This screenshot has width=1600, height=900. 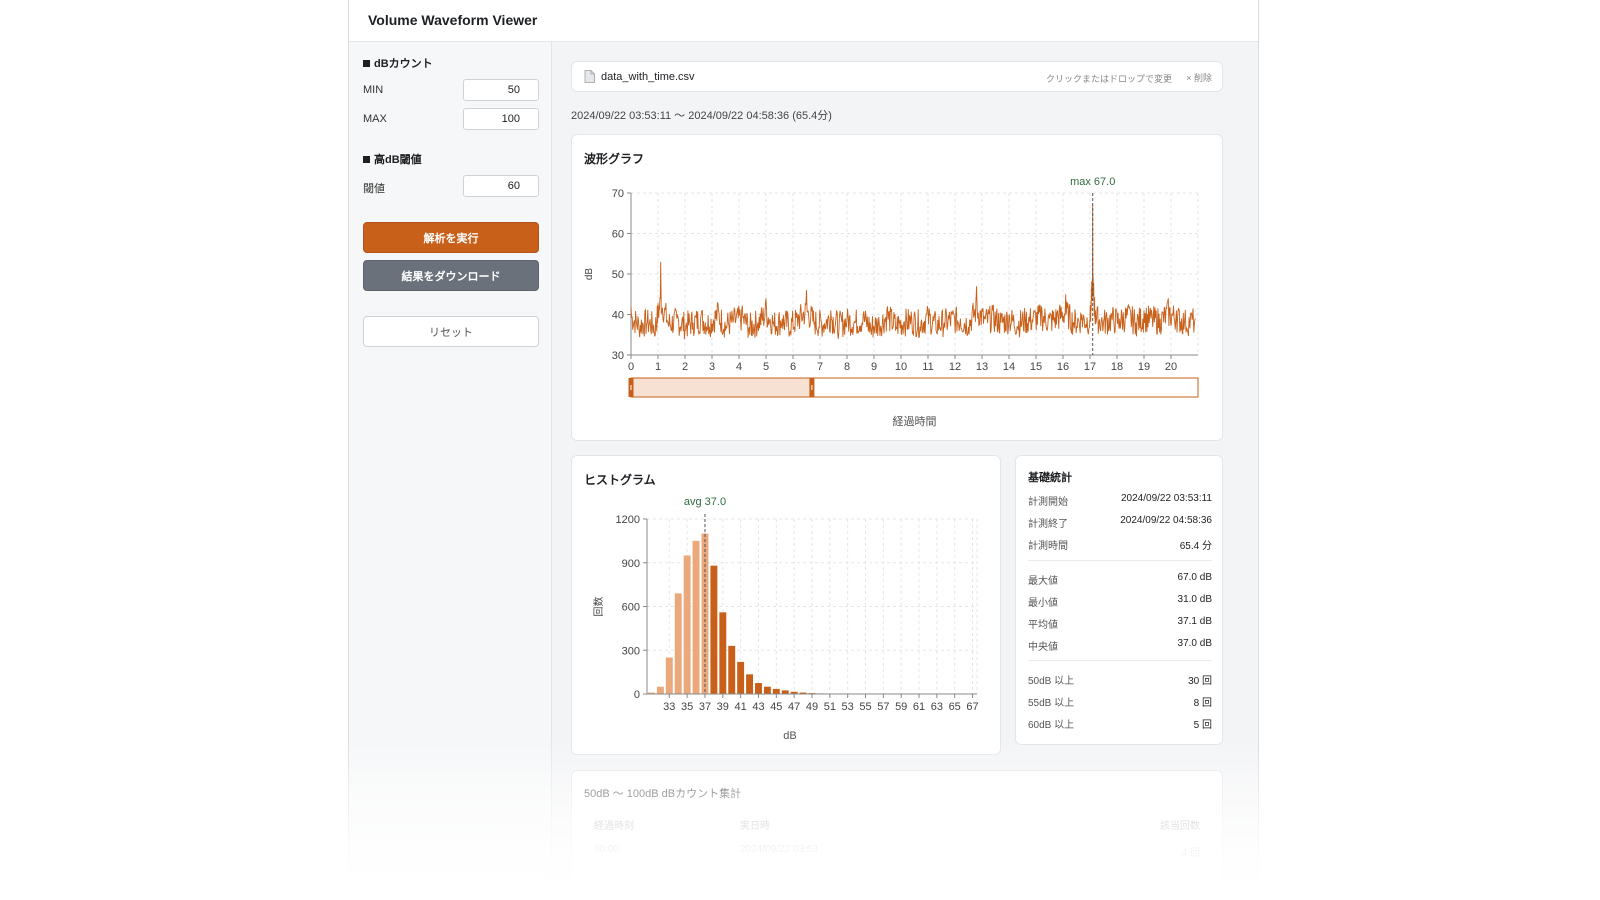 I want to click on x-tick-label: 67, so click(x=972, y=707).